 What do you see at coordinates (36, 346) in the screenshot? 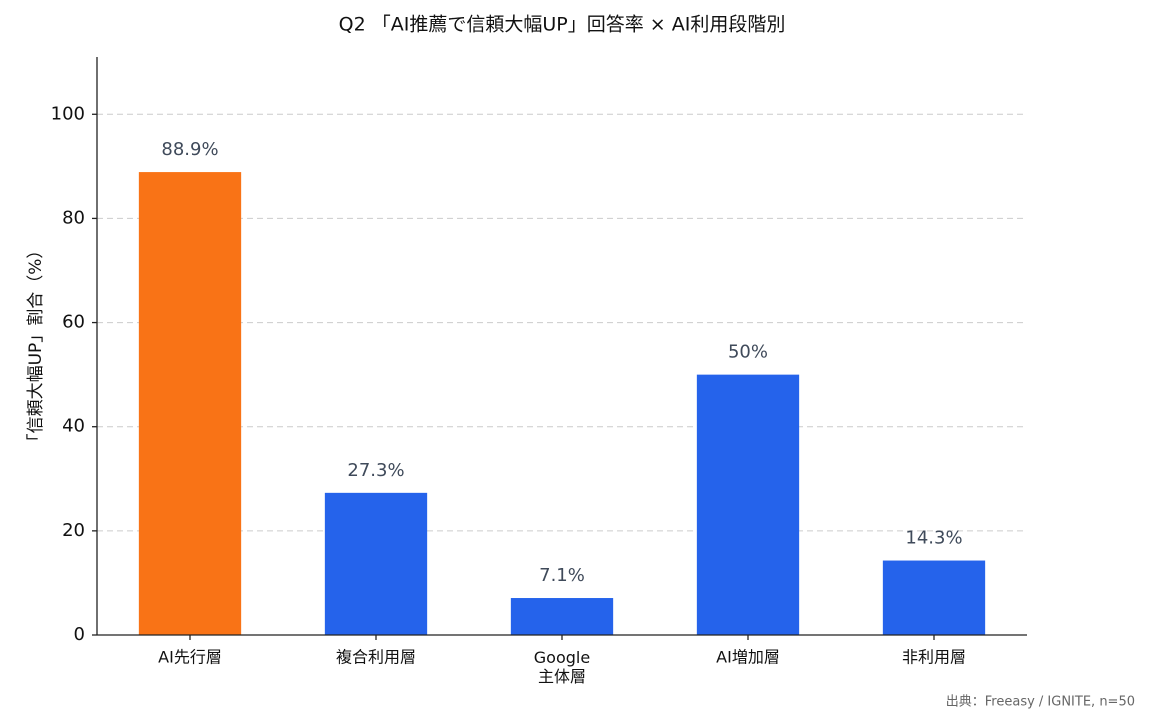
I see `y-axis-label: 「信頼大幅UP」割合（%）` at bounding box center [36, 346].